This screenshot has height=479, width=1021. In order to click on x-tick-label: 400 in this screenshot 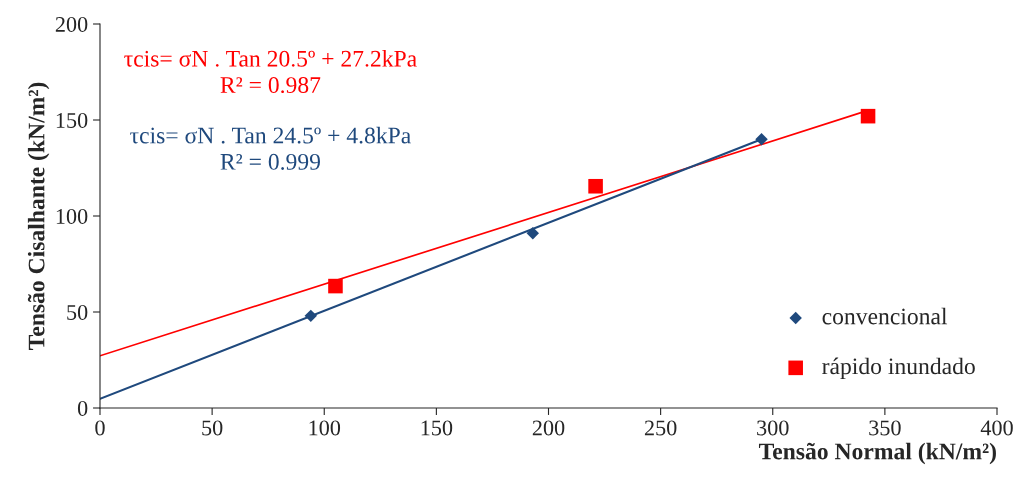, I will do `click(996, 428)`.